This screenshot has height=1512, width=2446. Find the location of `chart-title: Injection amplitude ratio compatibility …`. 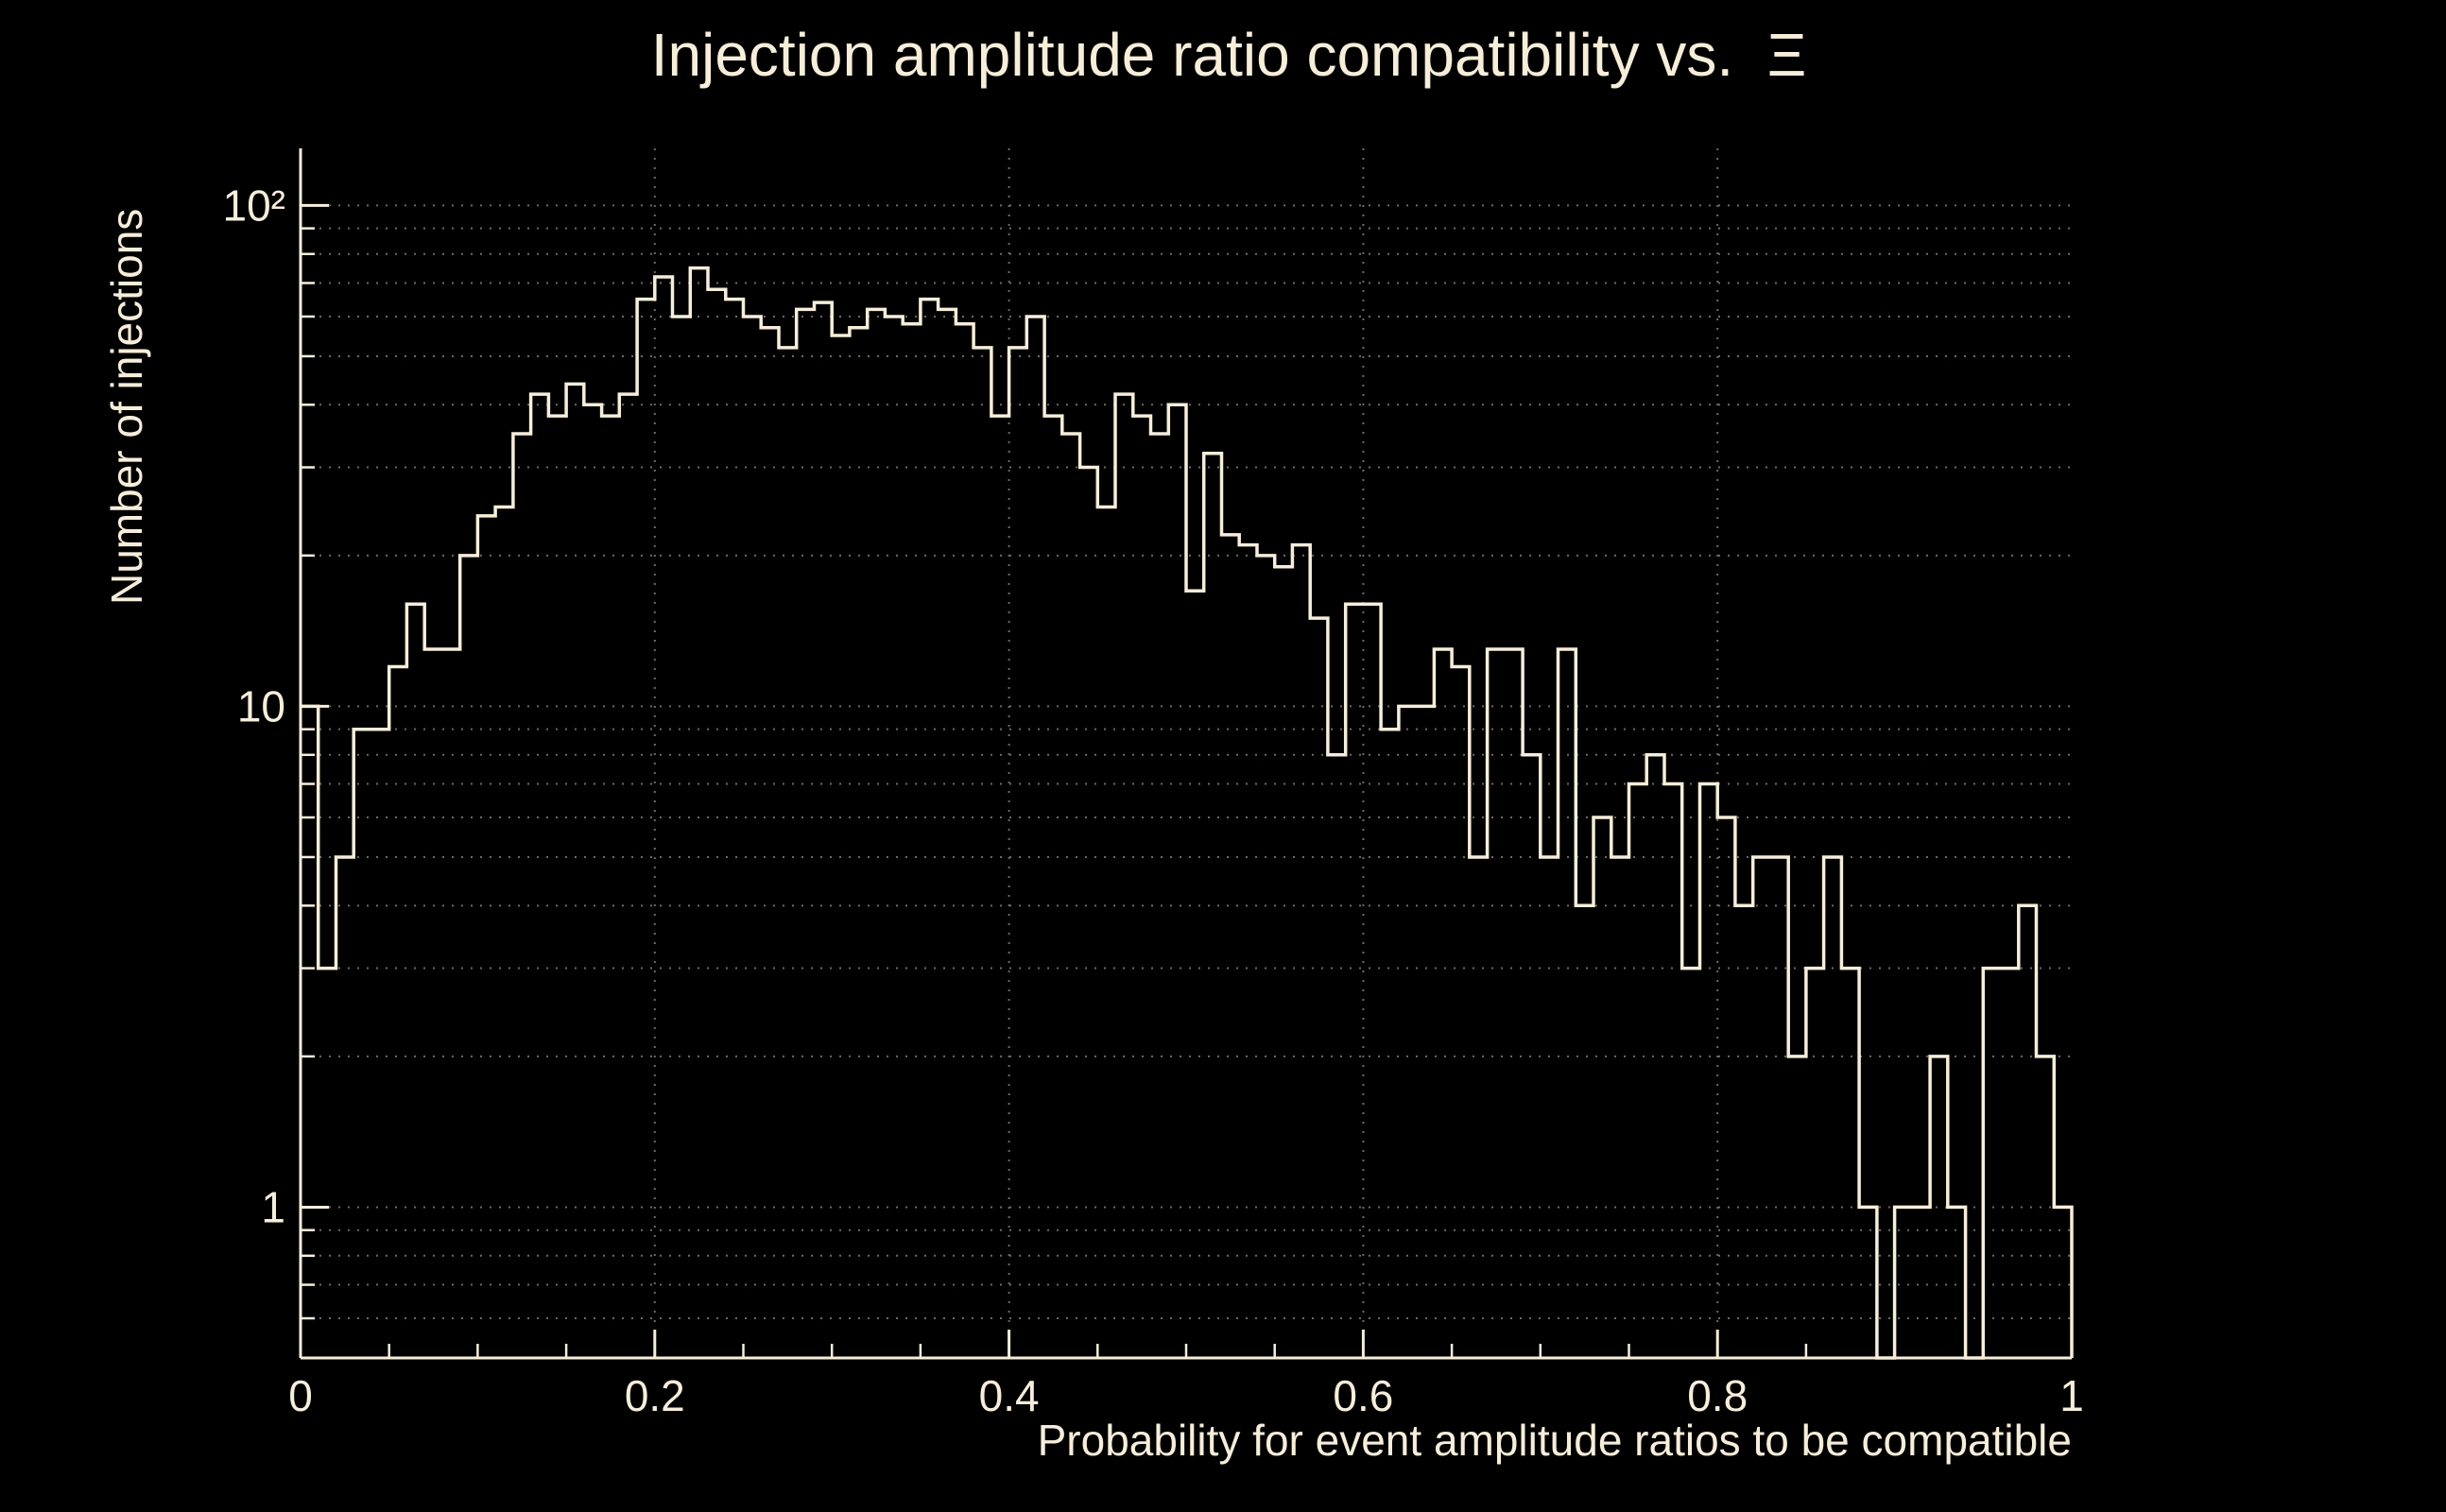

chart-title: Injection amplitude ratio compatibility … is located at coordinates (1229, 55).